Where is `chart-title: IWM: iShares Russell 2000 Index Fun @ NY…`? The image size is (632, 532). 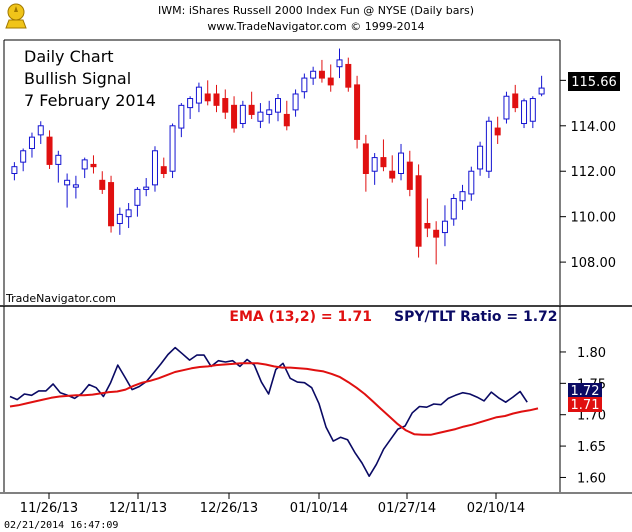
chart-title: IWM: iShares Russell 2000 Index Fun @ NY… is located at coordinates (316, 10).